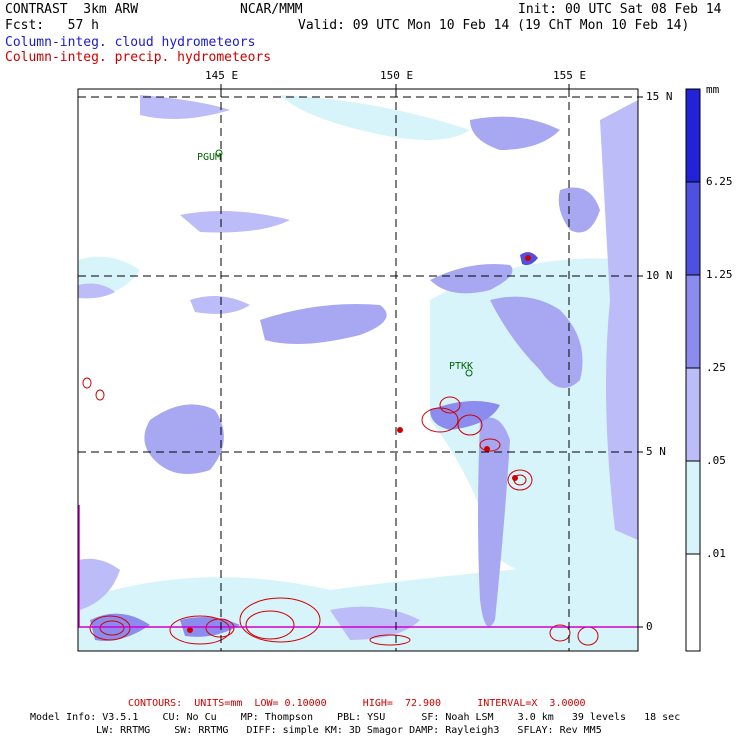  I want to click on lon-label-145: 145 E, so click(222, 75).